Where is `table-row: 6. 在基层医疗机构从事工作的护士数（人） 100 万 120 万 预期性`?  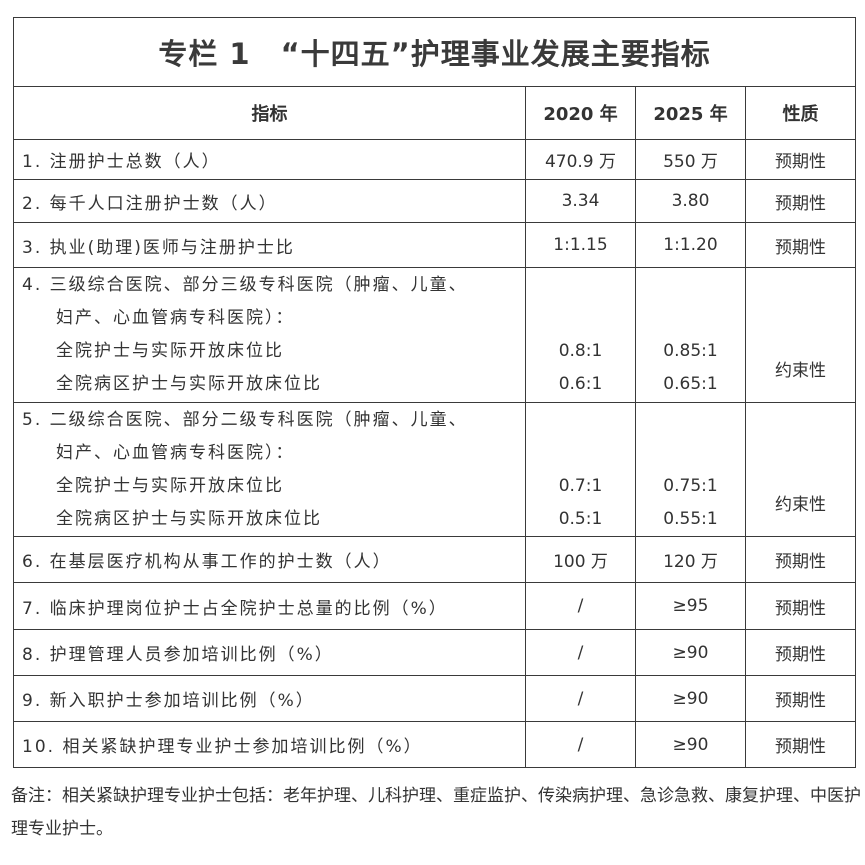 table-row: 6. 在基层医疗机构从事工作的护士数（人） 100 万 120 万 预期性 is located at coordinates (435, 559).